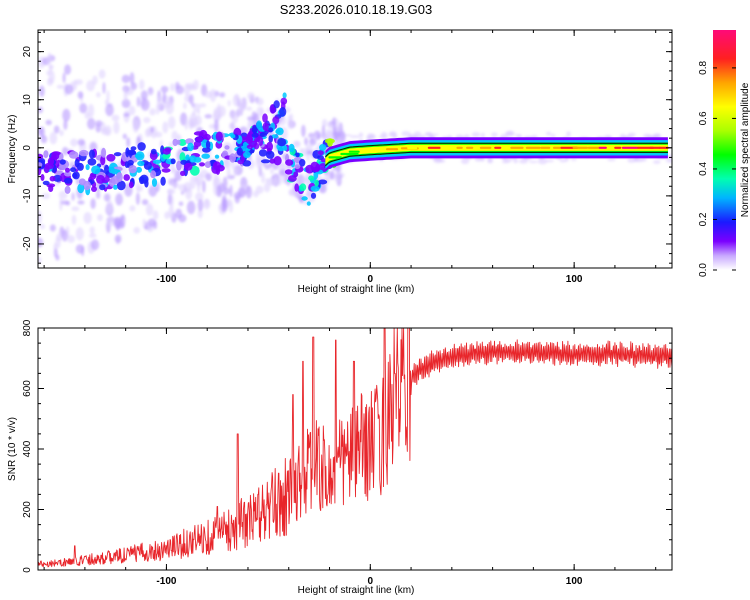 This screenshot has height=600, width=750. I want to click on colorbar-tick-label: 0.2, so click(703, 219).